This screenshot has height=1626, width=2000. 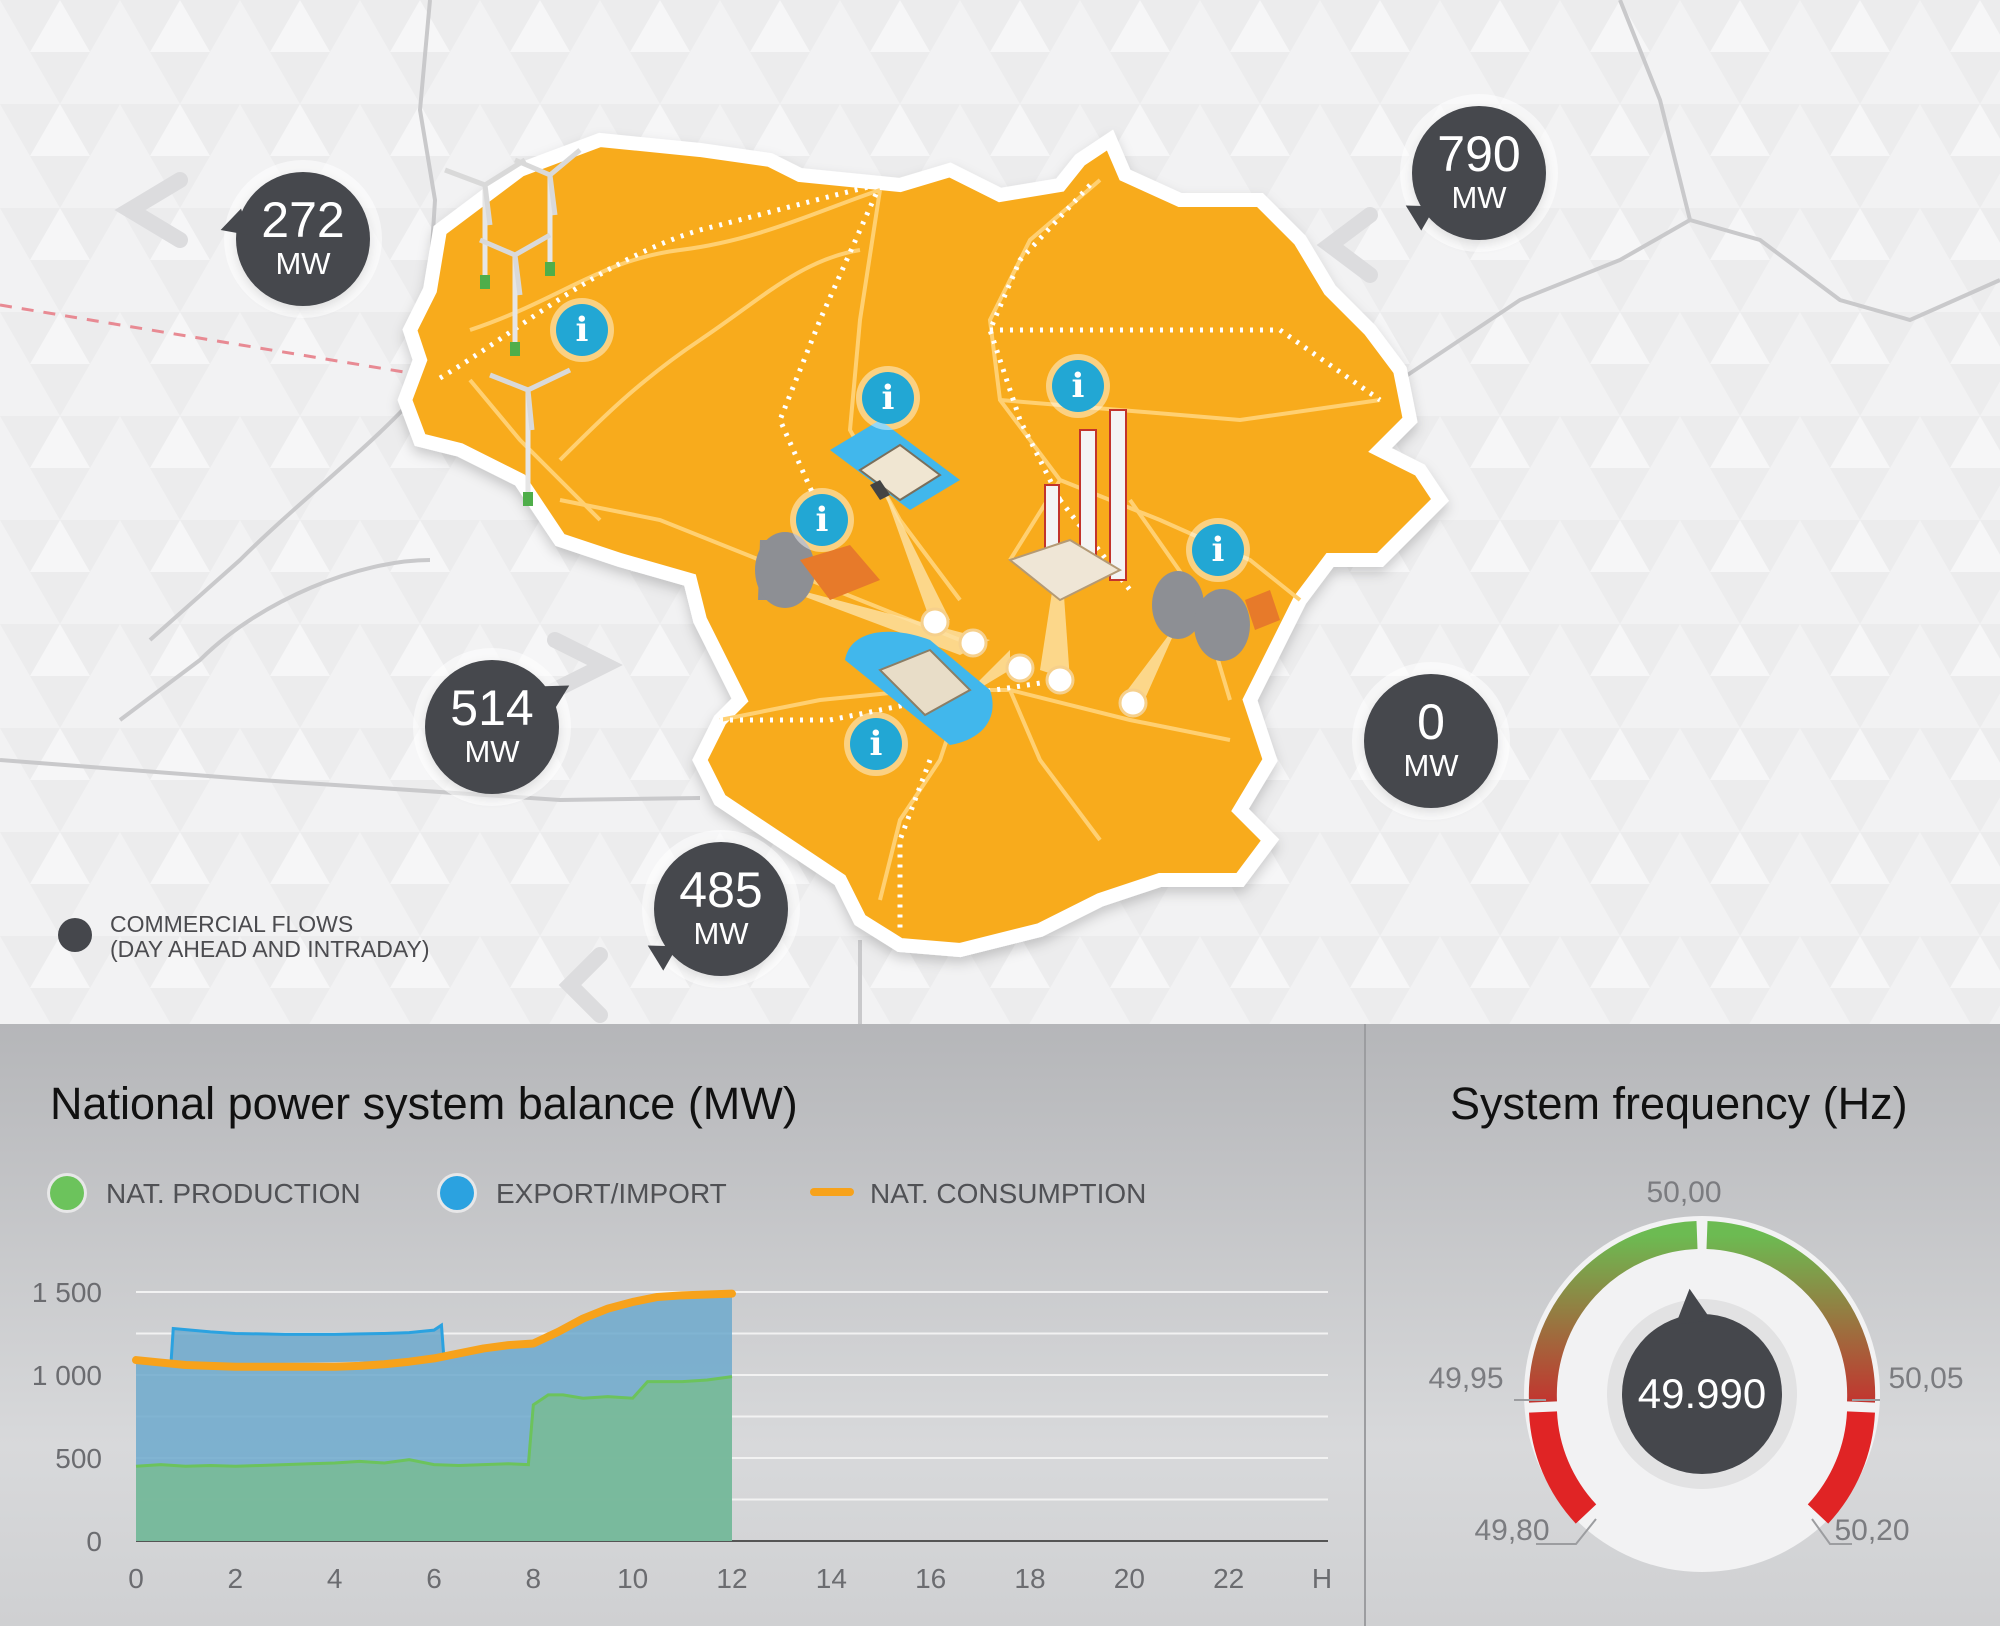 I want to click on gauge-arc-green-left, so click(x=1613, y=1312).